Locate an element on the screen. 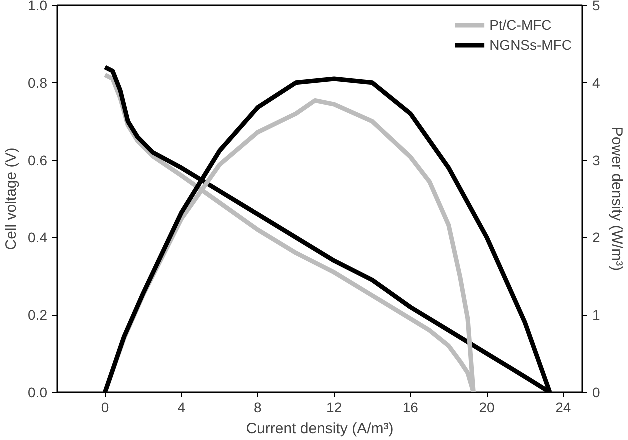  y-tick-label: 0.8 is located at coordinates (38, 82).